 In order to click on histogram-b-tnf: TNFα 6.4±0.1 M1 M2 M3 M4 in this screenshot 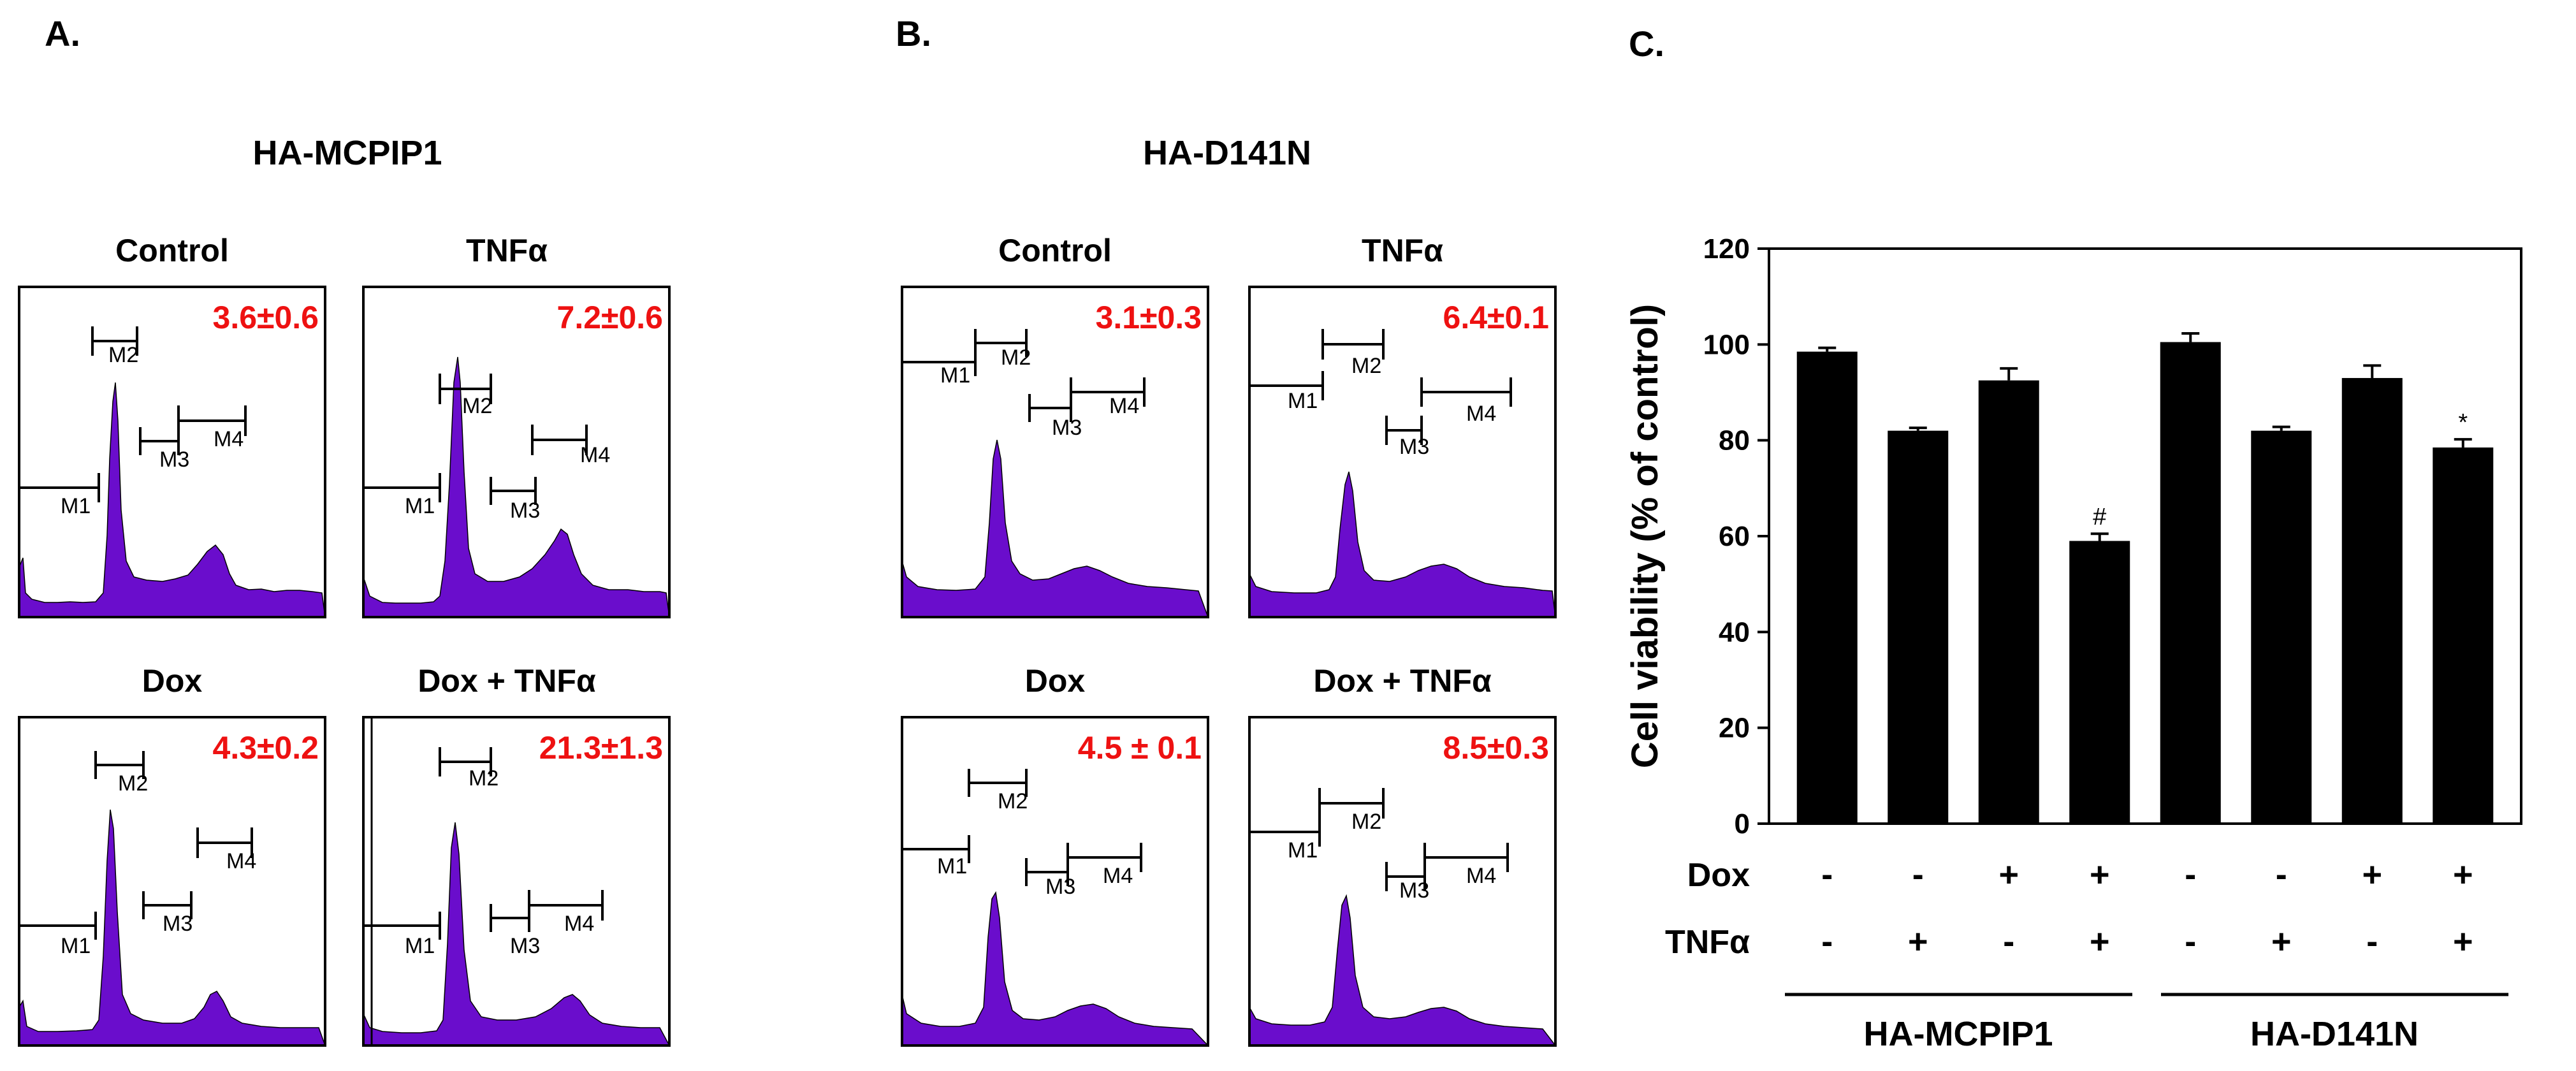, I will do `click(1402, 425)`.